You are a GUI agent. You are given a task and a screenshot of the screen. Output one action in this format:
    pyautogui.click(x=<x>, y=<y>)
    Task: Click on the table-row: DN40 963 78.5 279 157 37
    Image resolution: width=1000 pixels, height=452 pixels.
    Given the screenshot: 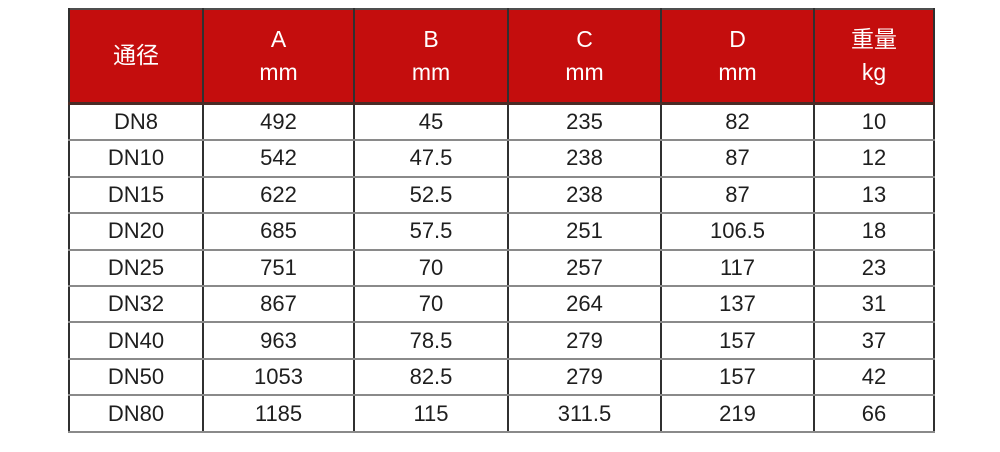 What is the action you would take?
    pyautogui.click(x=501, y=340)
    